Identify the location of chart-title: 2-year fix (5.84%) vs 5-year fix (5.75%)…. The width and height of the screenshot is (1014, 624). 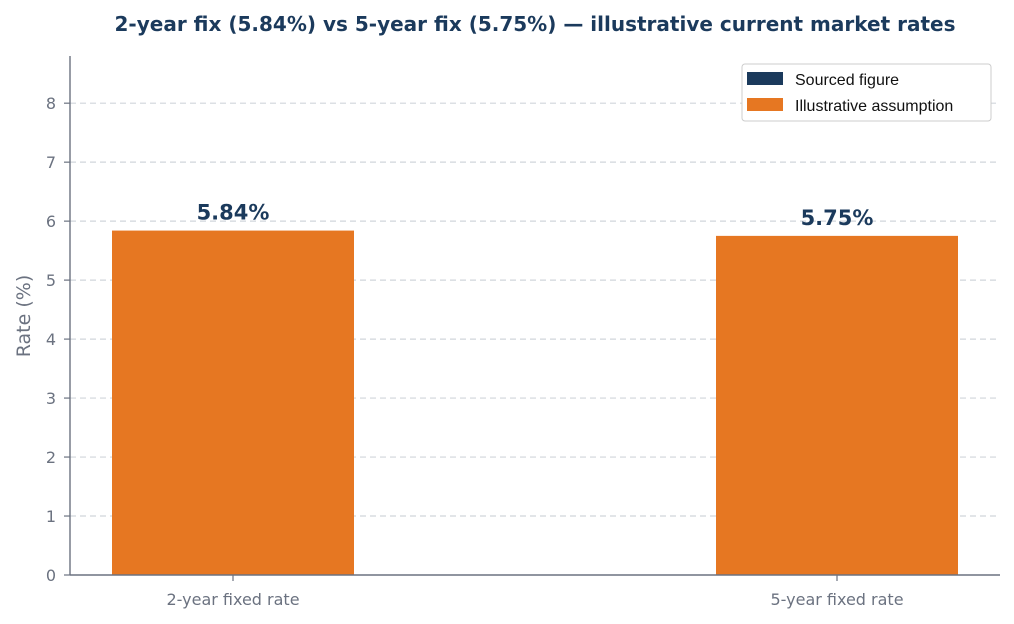
(535, 24).